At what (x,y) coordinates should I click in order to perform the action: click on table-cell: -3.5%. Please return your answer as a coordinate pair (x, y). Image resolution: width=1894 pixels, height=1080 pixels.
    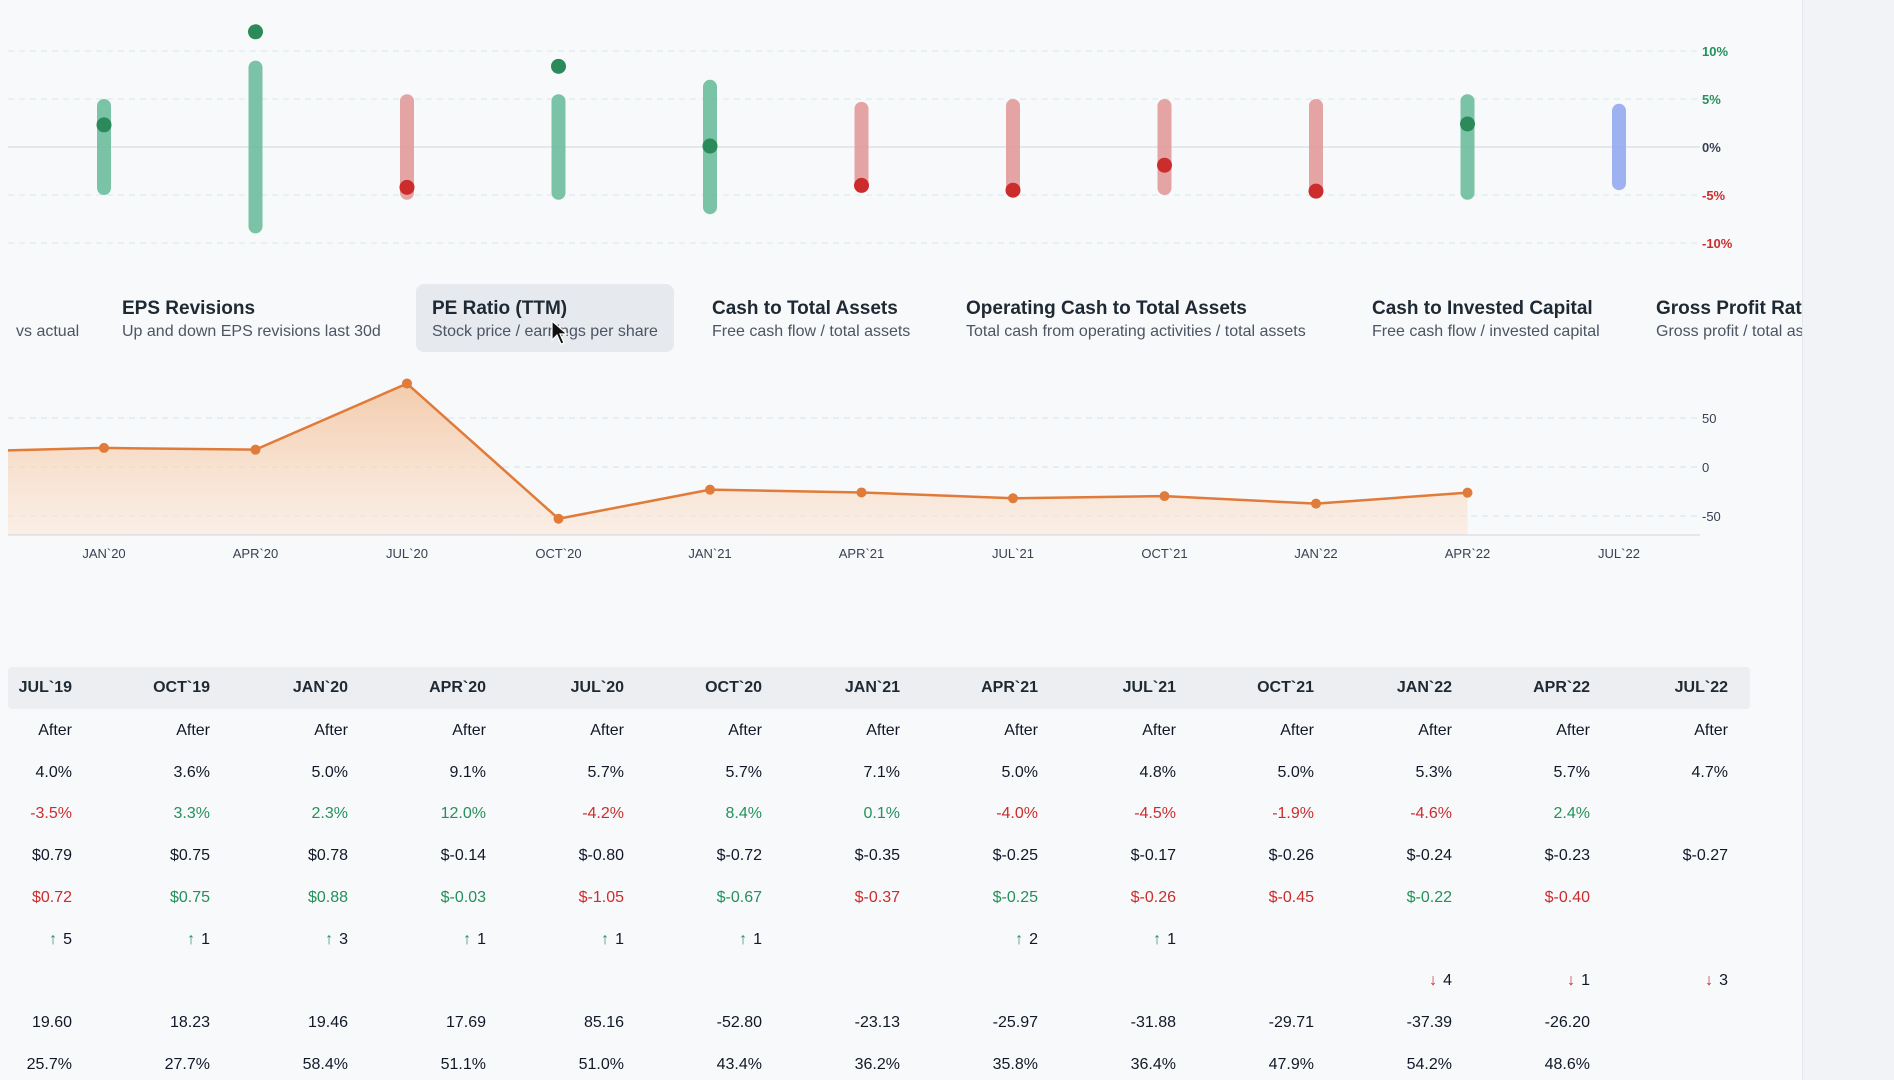
    Looking at the image, I should click on (51, 814).